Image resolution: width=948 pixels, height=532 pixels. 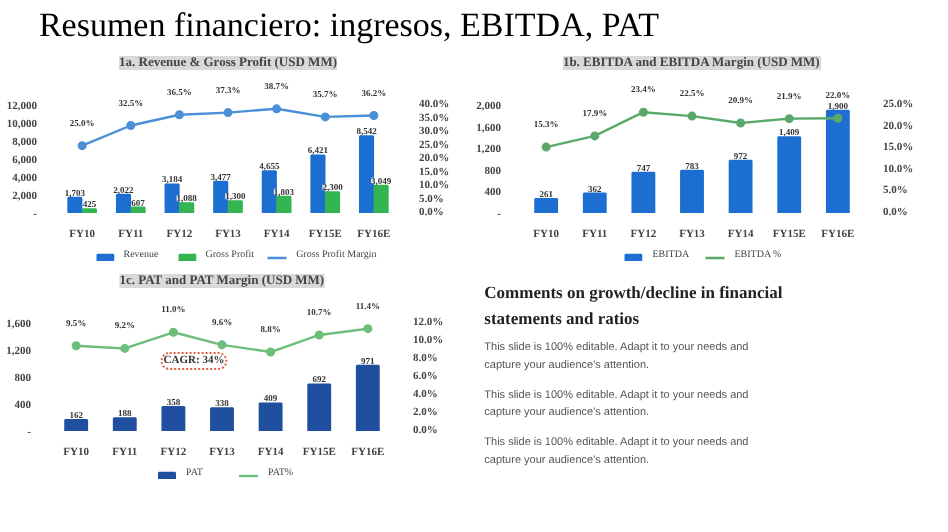 What do you see at coordinates (634, 304) in the screenshot?
I see `text: Comments on growth/decline in financial statements and ratios` at bounding box center [634, 304].